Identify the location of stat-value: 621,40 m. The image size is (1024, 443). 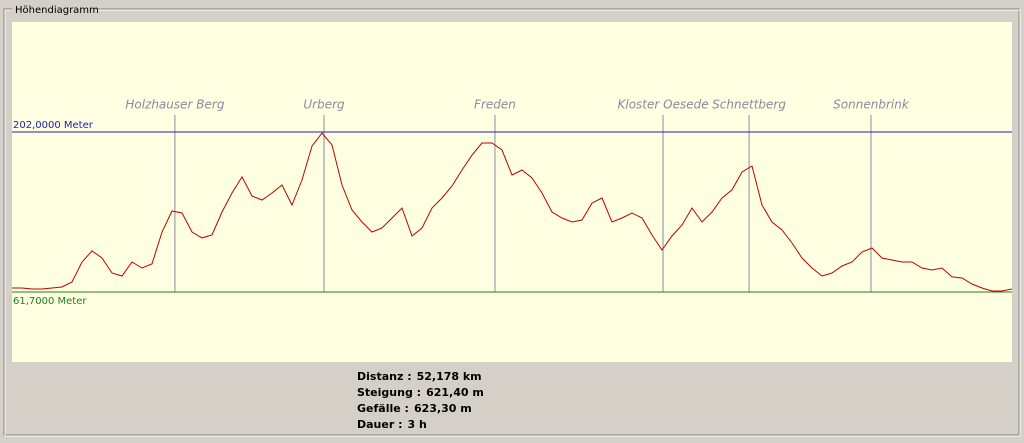
(455, 392).